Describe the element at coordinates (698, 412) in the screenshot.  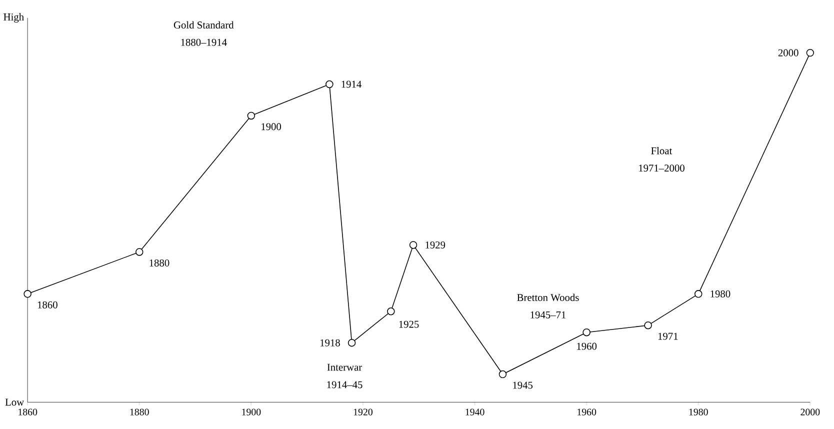
I see `x-tick-label: 1980` at that location.